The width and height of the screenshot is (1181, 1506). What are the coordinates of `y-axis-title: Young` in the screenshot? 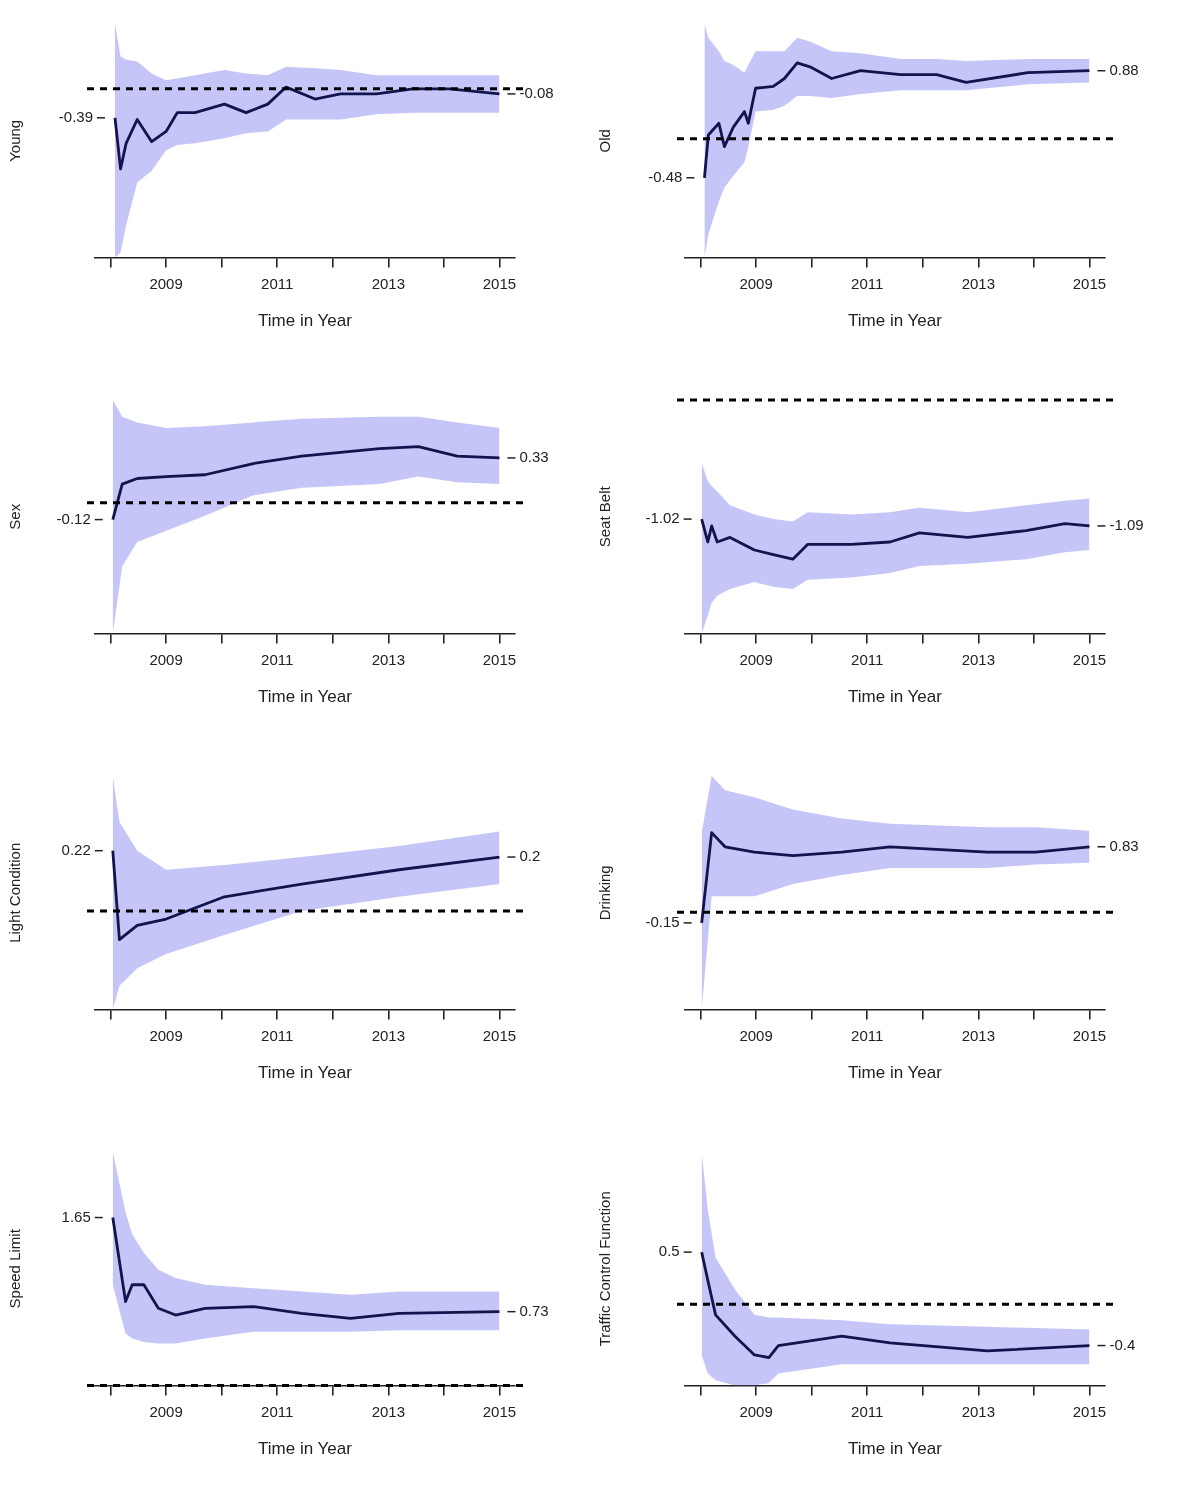 It's located at (15, 140).